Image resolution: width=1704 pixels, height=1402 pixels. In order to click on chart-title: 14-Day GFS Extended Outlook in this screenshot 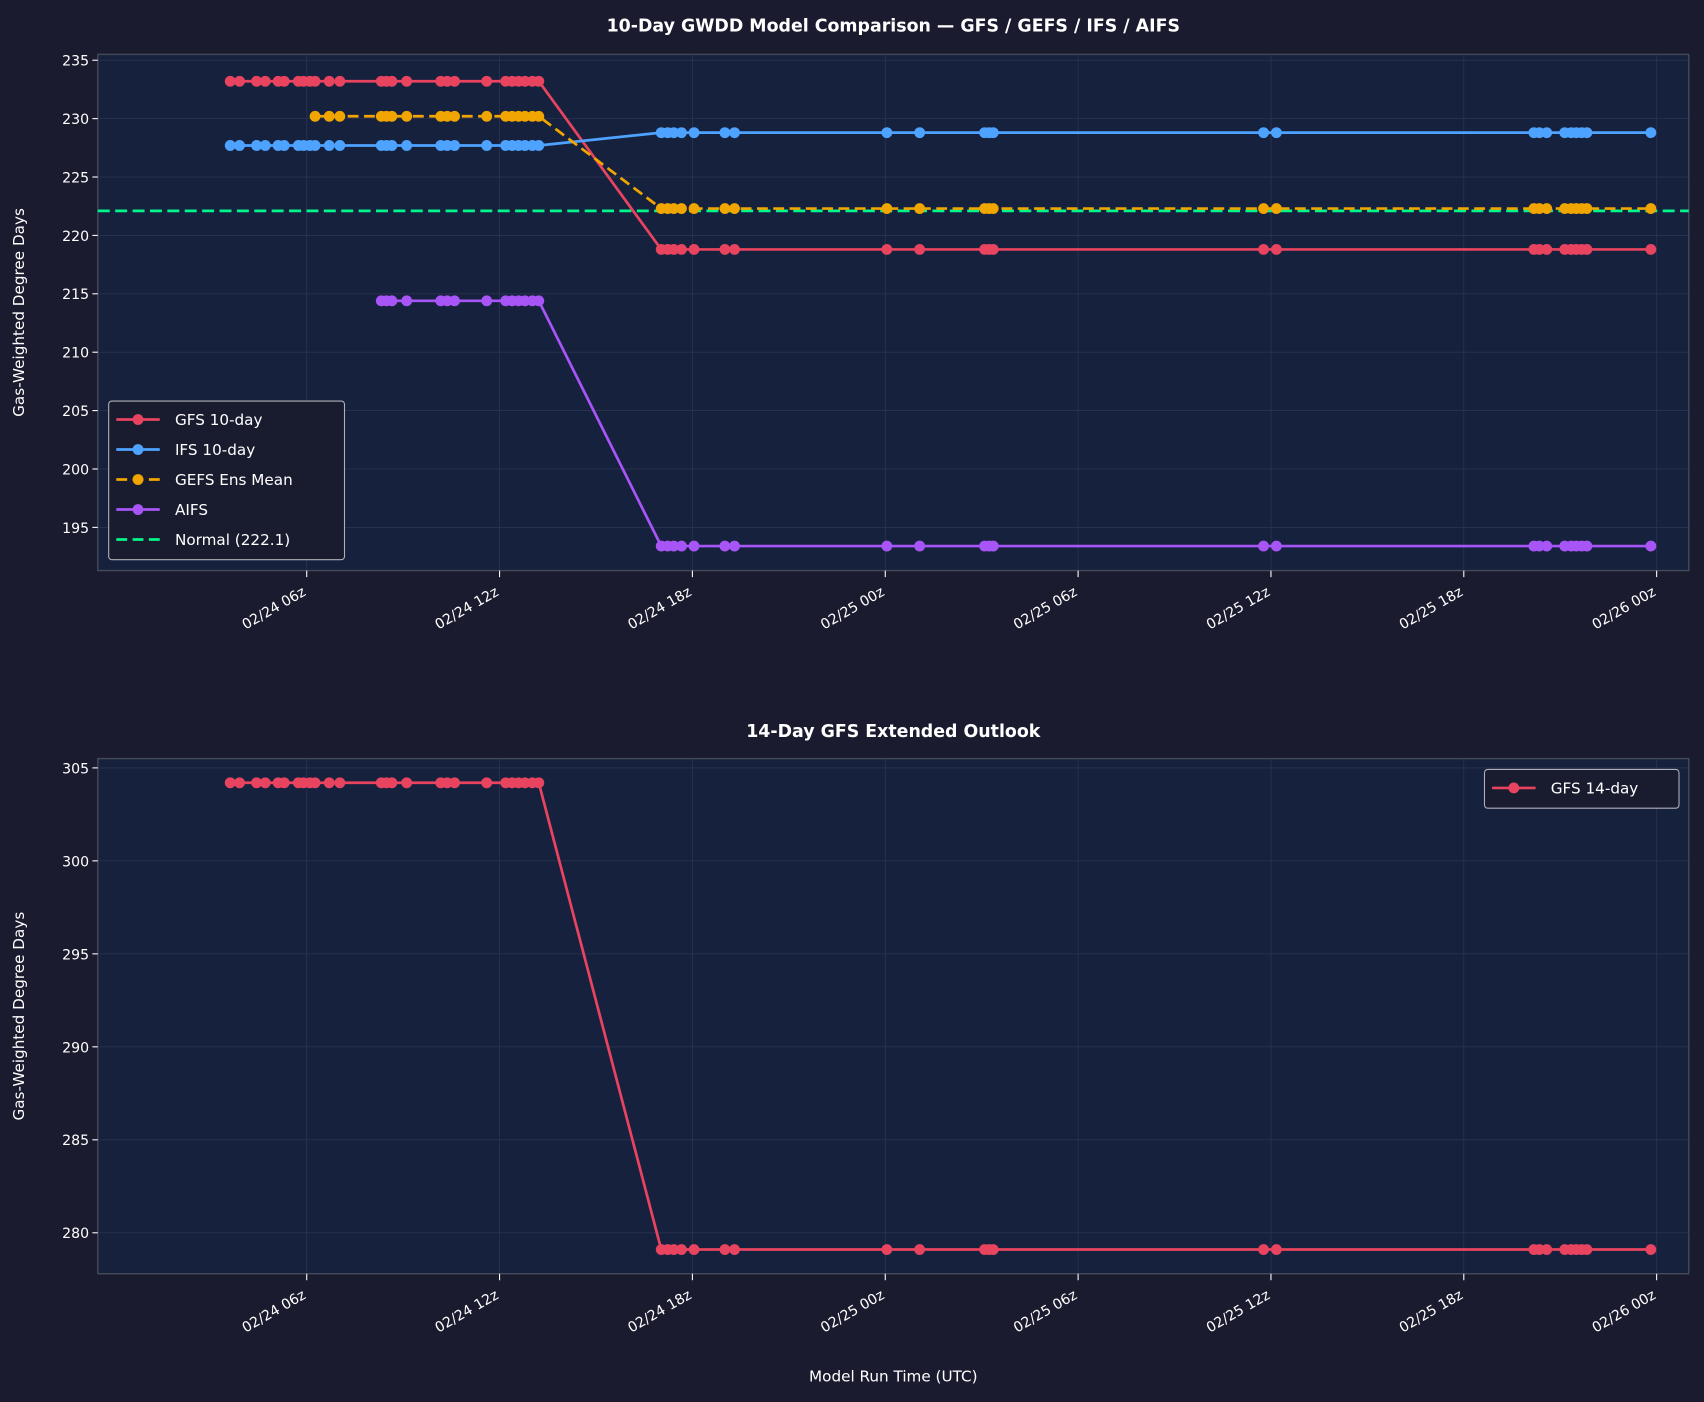, I will do `click(893, 732)`.